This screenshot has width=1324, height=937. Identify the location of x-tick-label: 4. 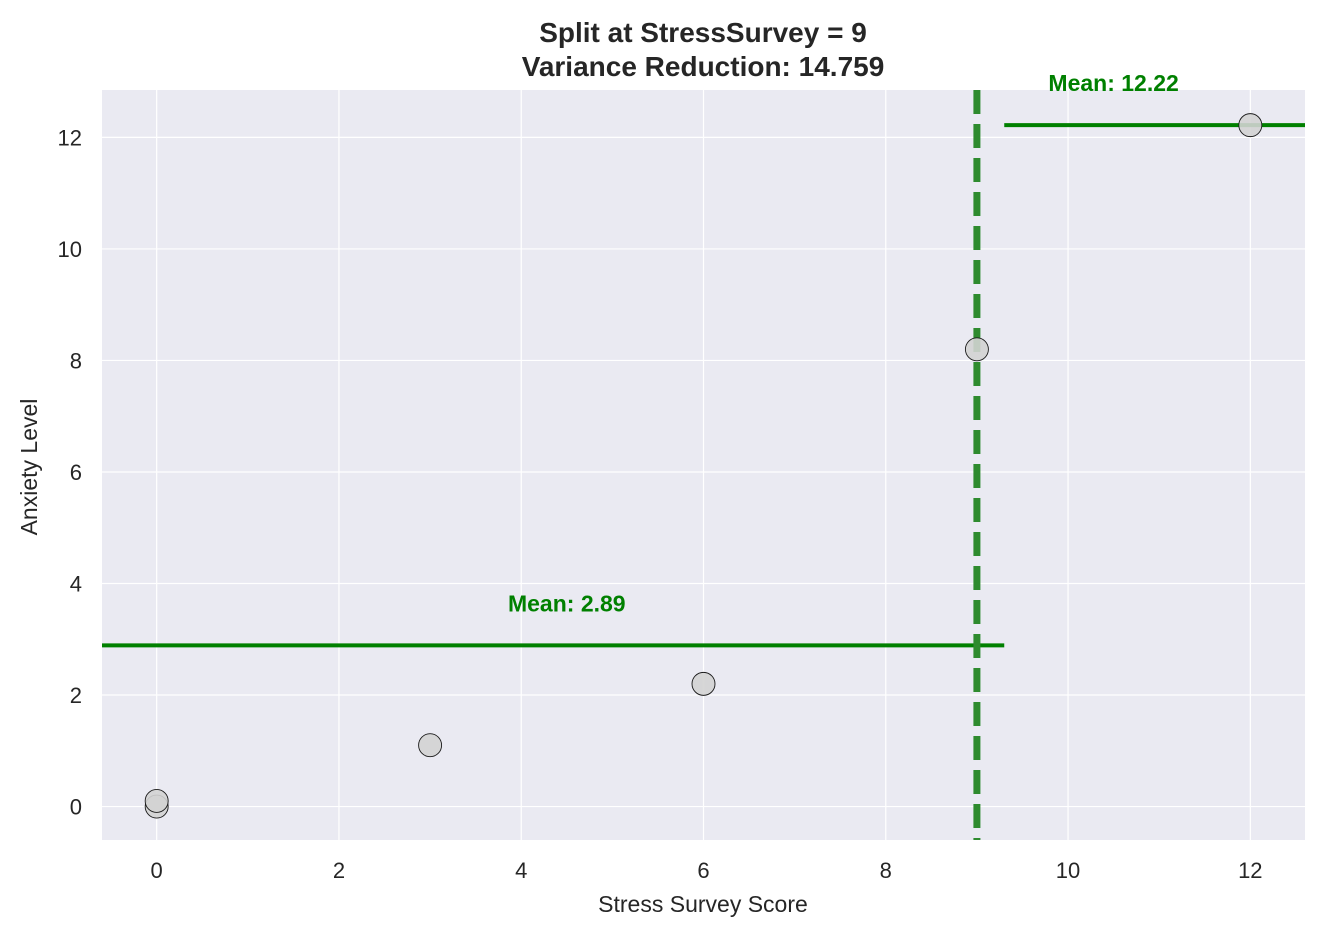
(521, 870).